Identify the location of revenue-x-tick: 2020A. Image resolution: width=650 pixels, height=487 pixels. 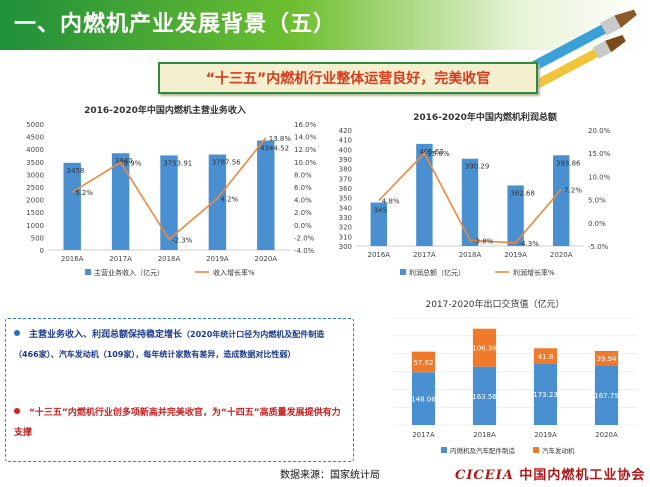
(265, 259).